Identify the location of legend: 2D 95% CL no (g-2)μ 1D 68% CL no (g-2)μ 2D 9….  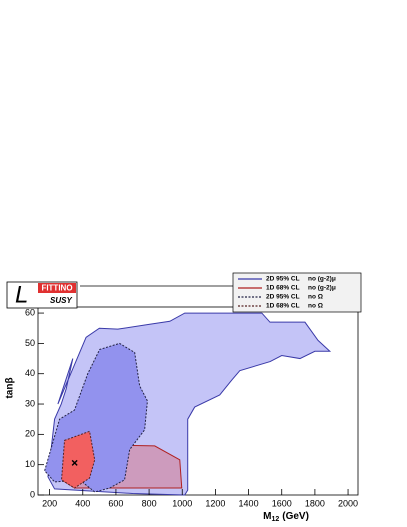
(287, 293).